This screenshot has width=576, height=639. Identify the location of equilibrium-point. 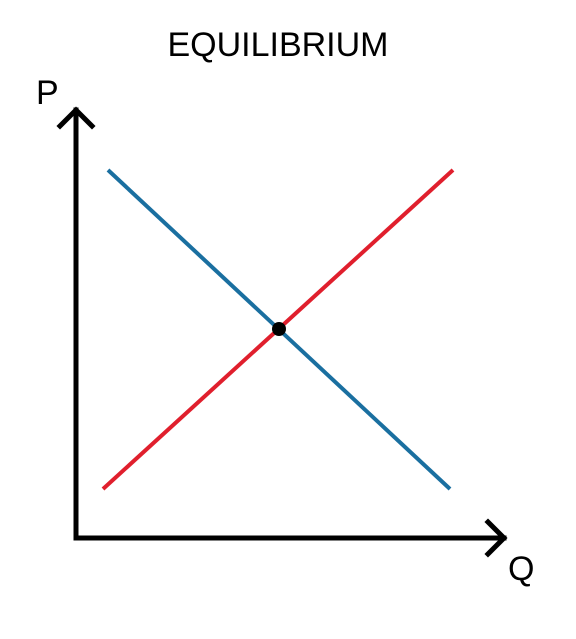
(279, 329).